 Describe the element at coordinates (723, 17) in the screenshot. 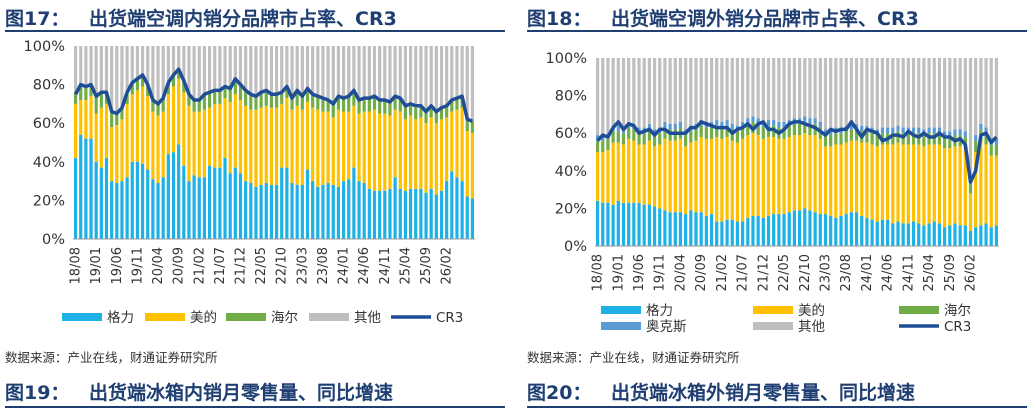

I see `figure-18-title: 图18： 出货端空调外销分品牌市占率、CR3` at that location.